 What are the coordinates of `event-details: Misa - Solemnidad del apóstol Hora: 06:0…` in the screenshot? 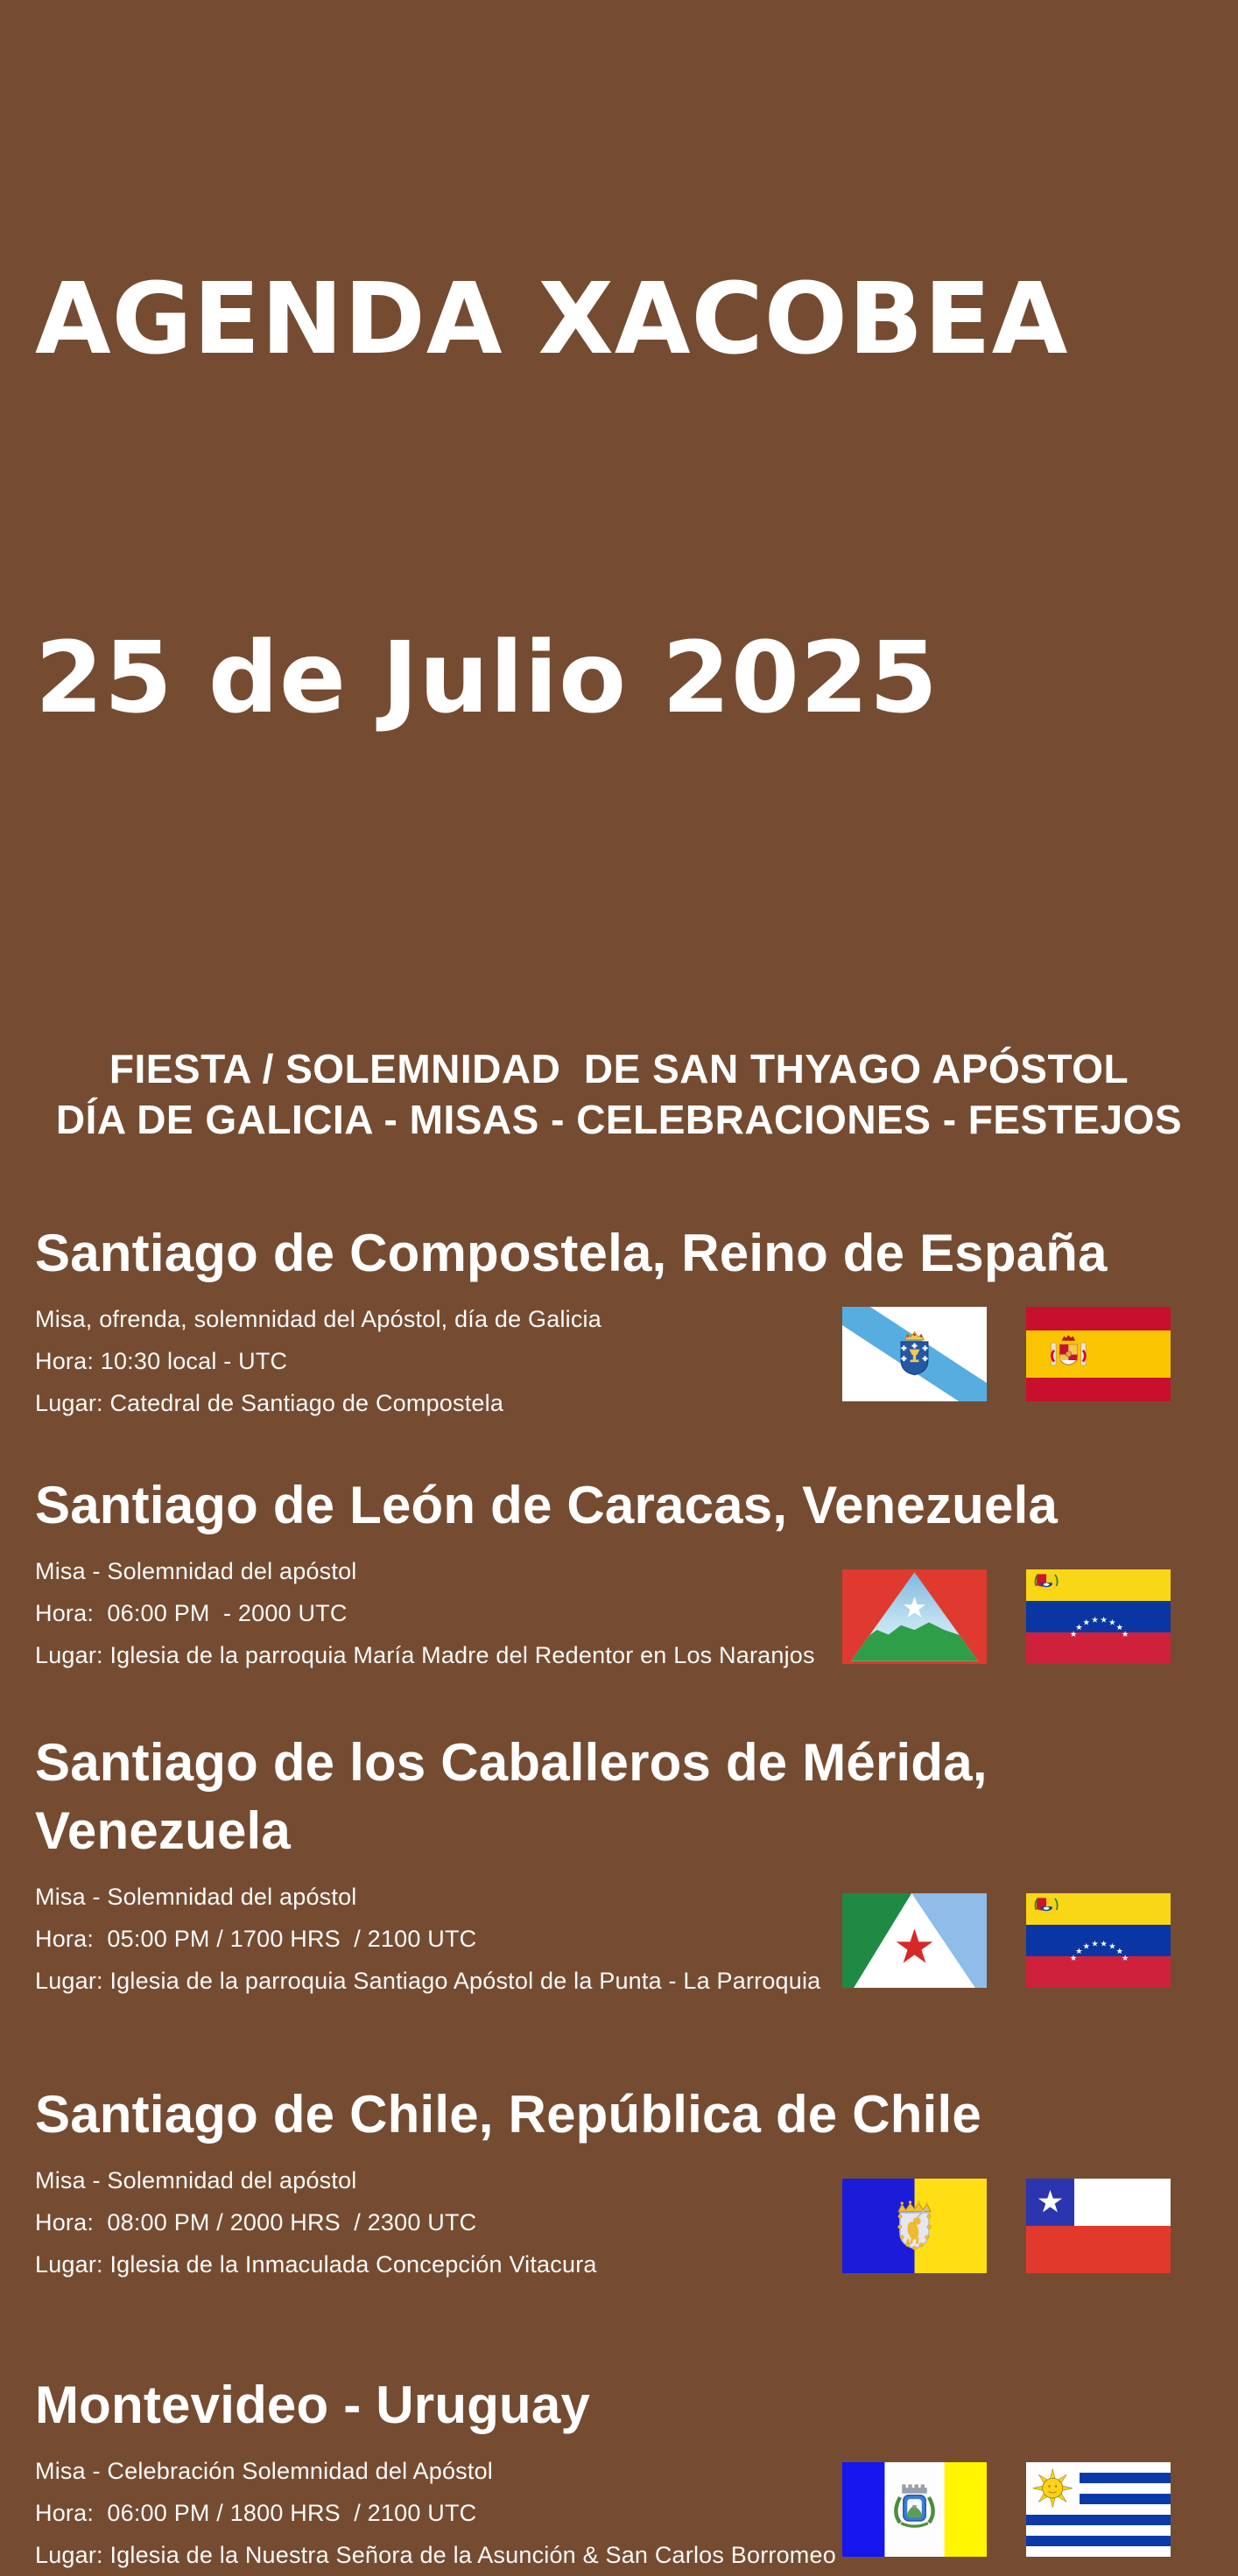 It's located at (619, 1613).